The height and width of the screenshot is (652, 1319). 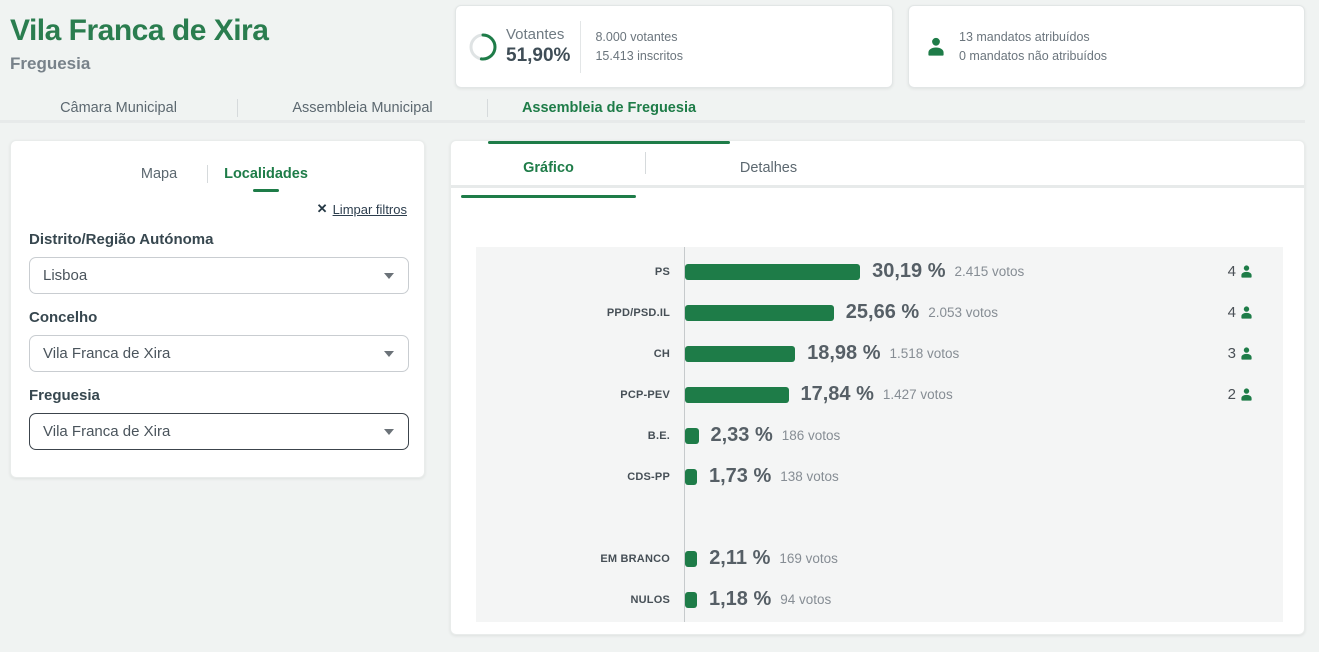 What do you see at coordinates (65, 275) in the screenshot?
I see `distrito-select-value: Lisboa` at bounding box center [65, 275].